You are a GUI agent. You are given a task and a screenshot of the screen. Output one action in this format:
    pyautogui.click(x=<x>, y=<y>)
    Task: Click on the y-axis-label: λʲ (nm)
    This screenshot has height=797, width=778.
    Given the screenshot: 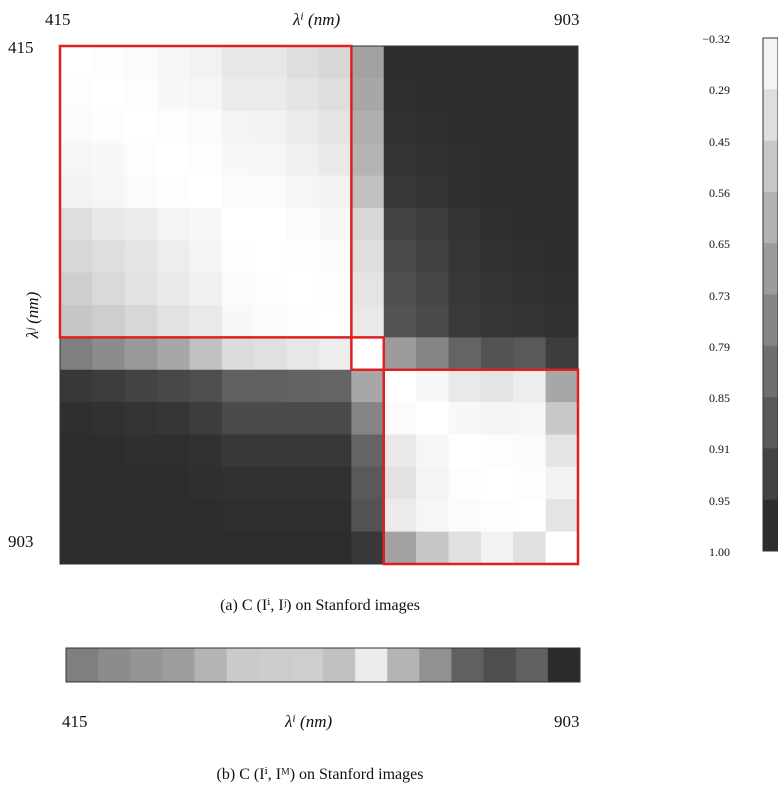 What is the action you would take?
    pyautogui.click(x=32, y=315)
    